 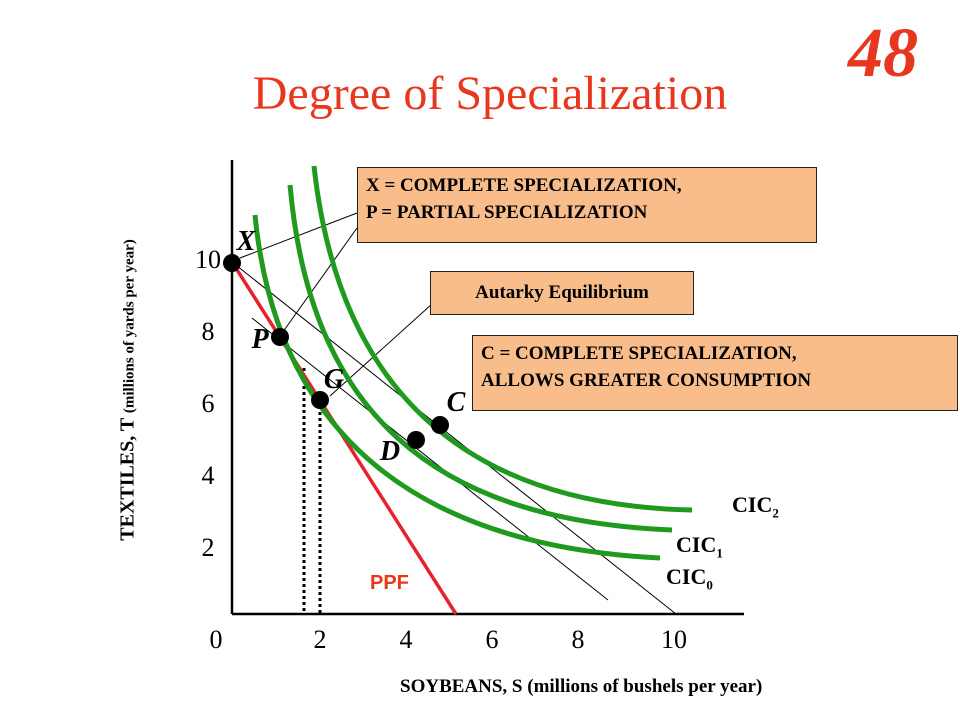 I want to click on cic-0-label: CIC0, so click(x=689, y=578).